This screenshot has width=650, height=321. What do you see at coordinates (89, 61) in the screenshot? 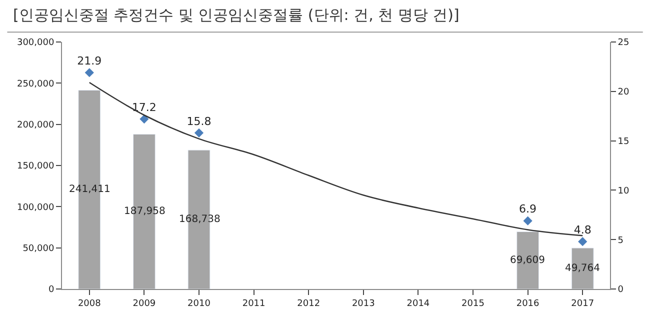
I see `data-label: 21.9` at bounding box center [89, 61].